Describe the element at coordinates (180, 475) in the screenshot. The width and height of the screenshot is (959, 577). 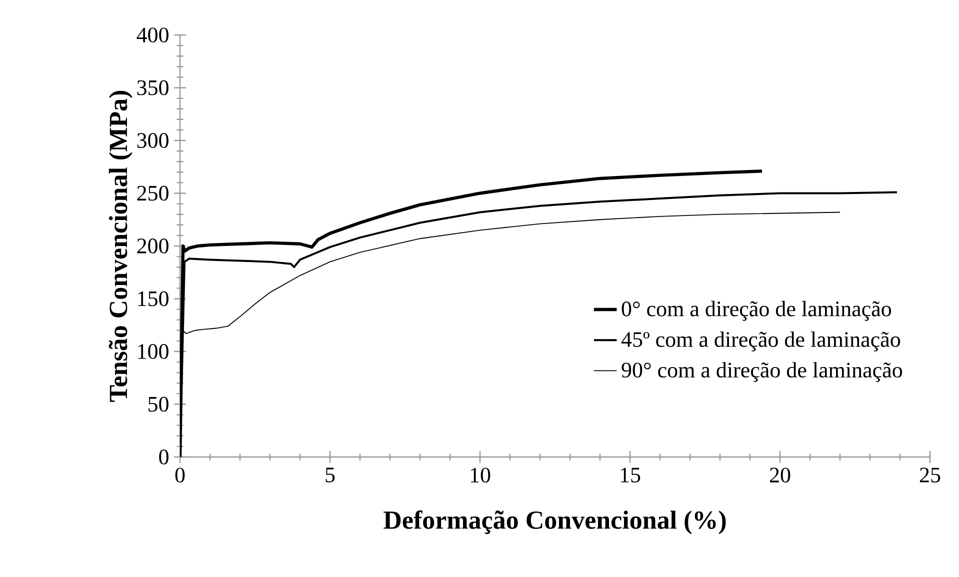
I see `x-tick-label: 0` at that location.